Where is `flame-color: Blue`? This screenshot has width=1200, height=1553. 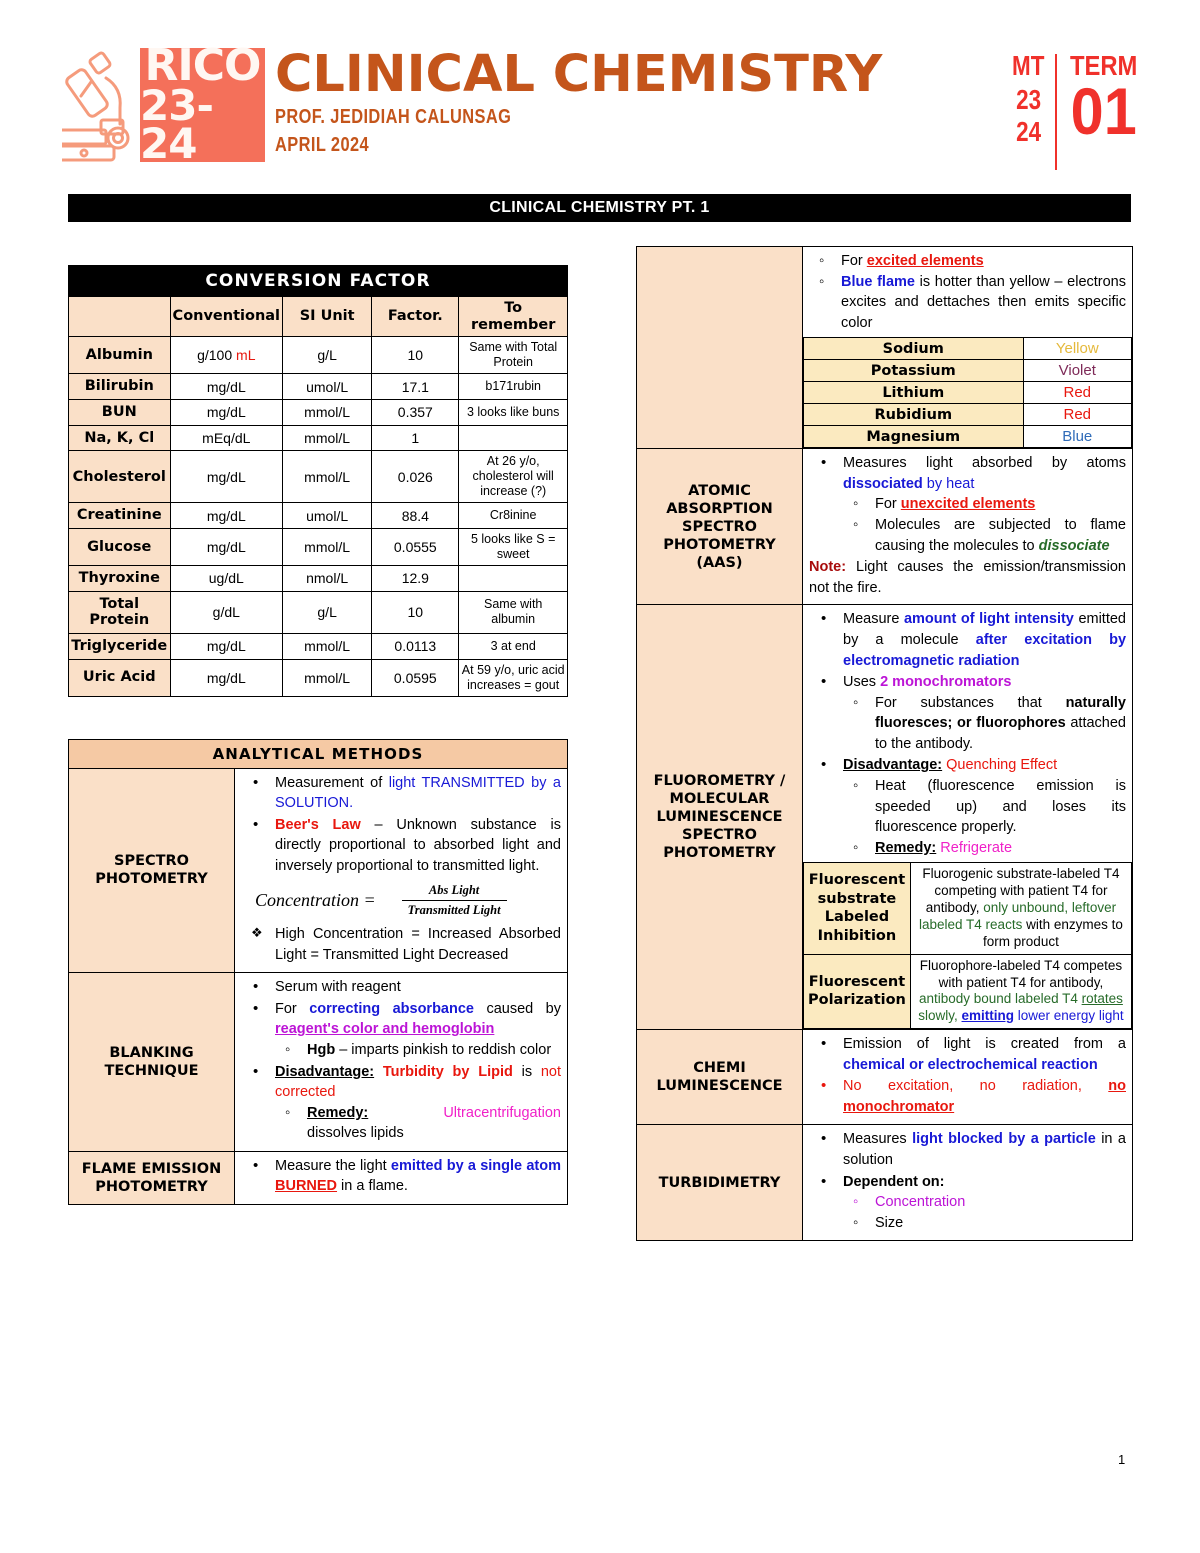
flame-color: Blue is located at coordinates (1077, 437).